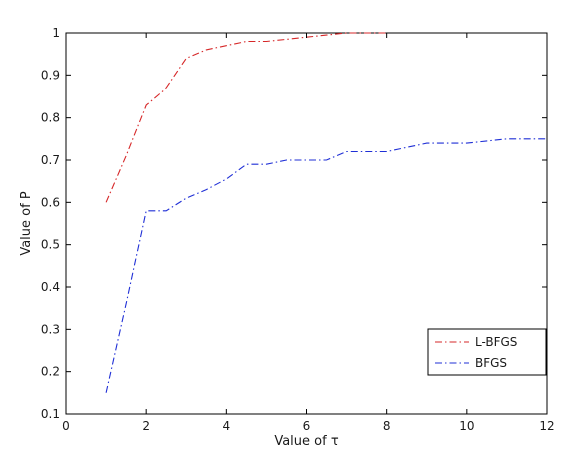  Describe the element at coordinates (50, 414) in the screenshot. I see `y-tick-label: 0.1` at that location.